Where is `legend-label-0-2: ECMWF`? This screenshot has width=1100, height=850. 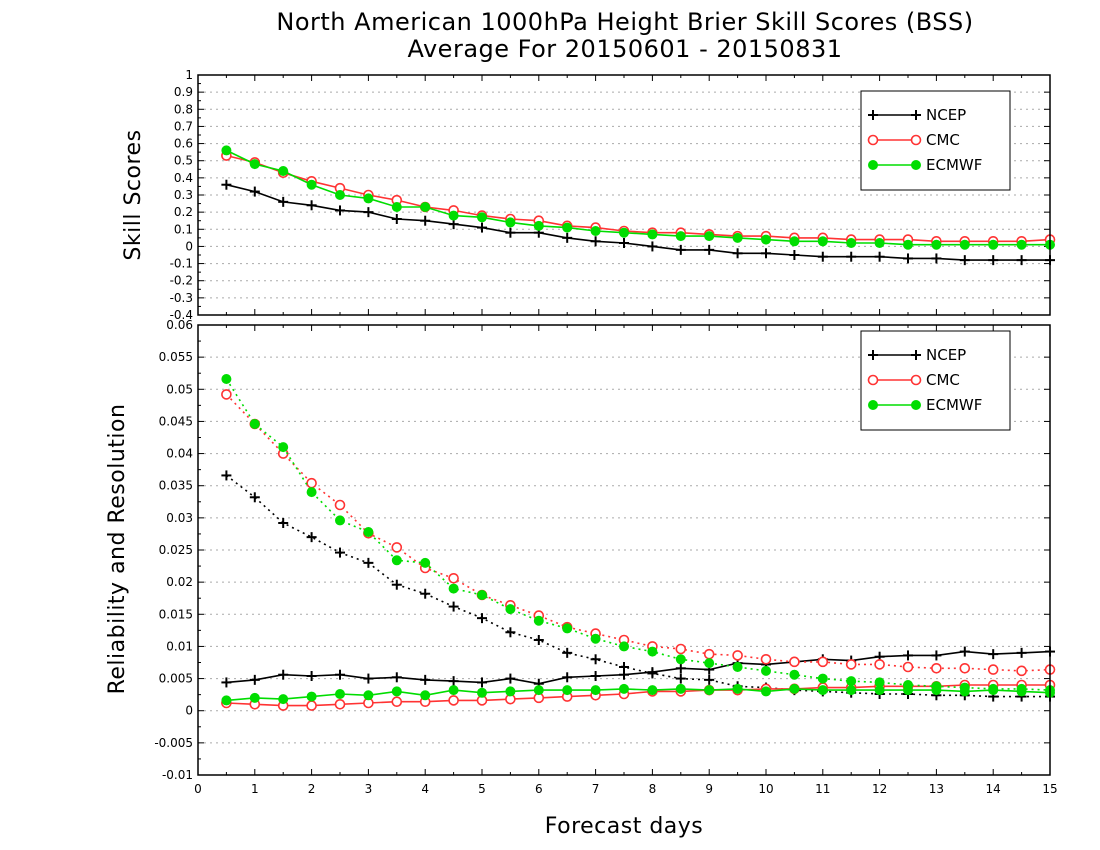
legend-label-0-2: ECMWF is located at coordinates (954, 165).